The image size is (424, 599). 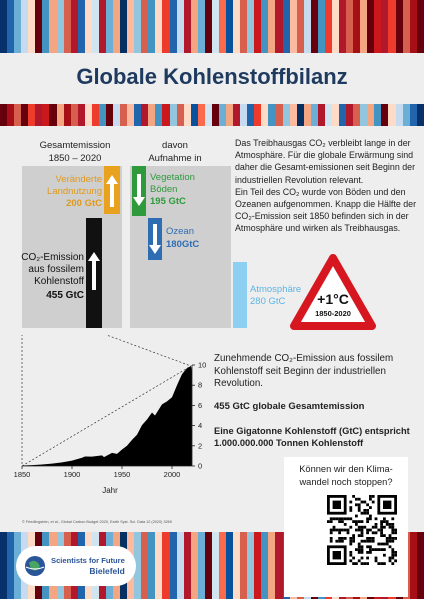 I want to click on x-tick-label: 1900, so click(x=72, y=474).